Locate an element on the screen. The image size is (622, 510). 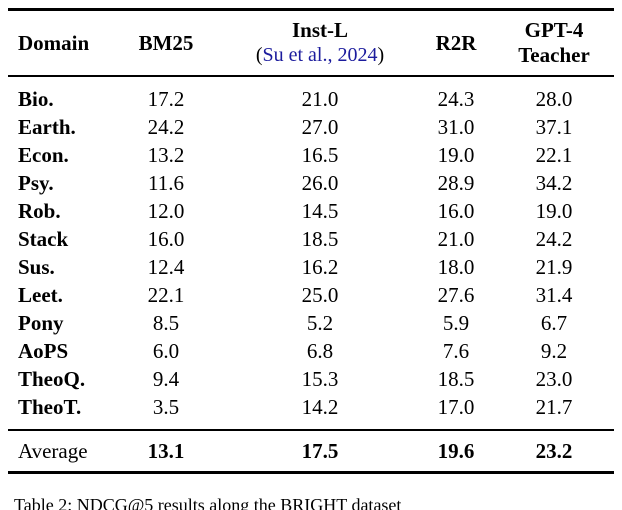
table-row: Leet. 22.1 25.0 27.6 31.4 is located at coordinates (311, 295).